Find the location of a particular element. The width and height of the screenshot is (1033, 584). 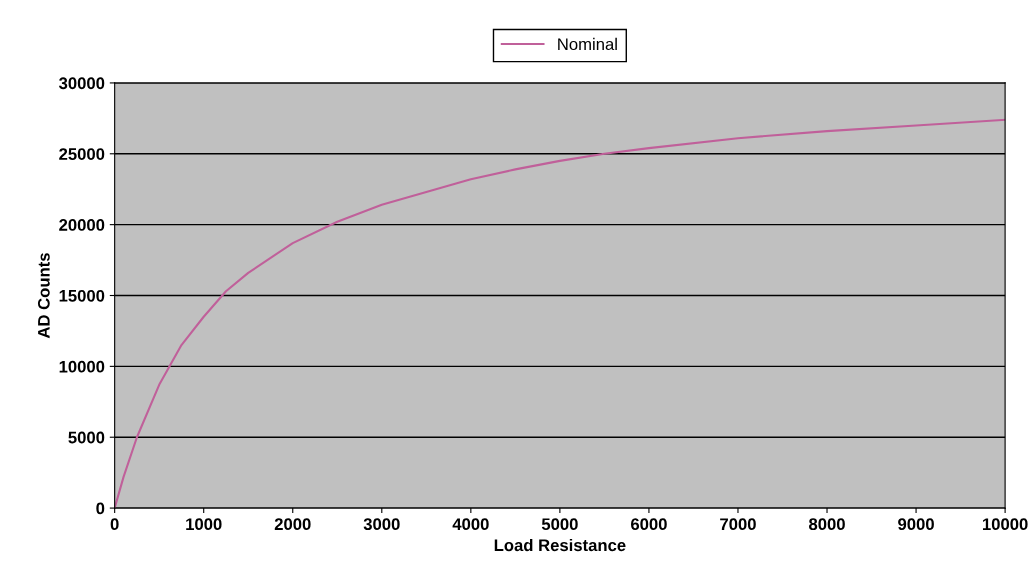

x-tick-label: 5000 is located at coordinates (559, 524).